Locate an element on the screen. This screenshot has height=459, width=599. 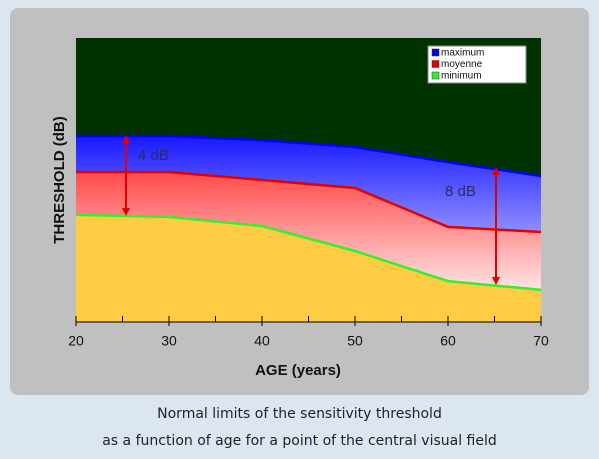
x-tick-label: 20 is located at coordinates (76, 341).